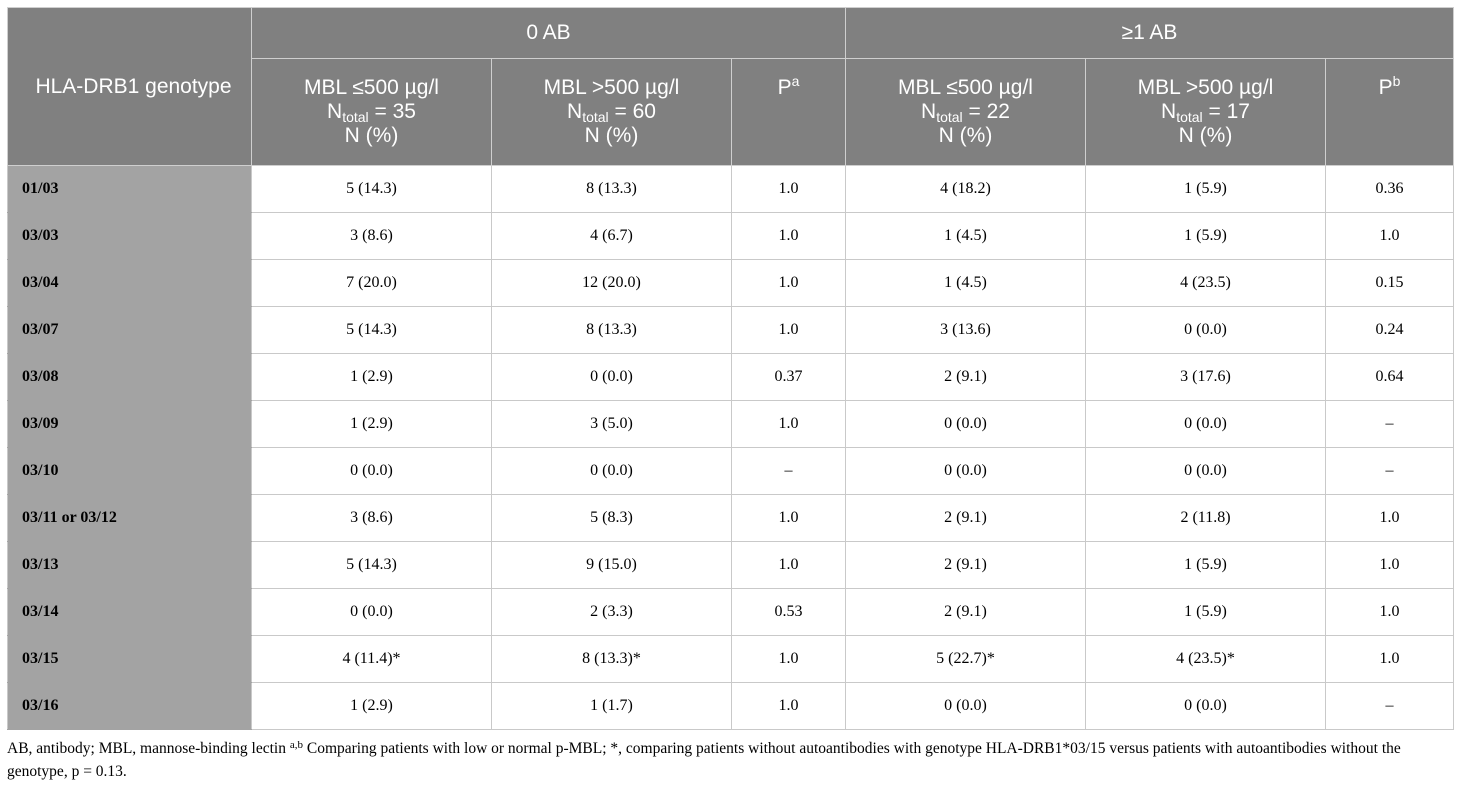 Image resolution: width=1460 pixels, height=790 pixels. Describe the element at coordinates (129, 189) in the screenshot. I see `genotype-cell: 01/03` at that location.